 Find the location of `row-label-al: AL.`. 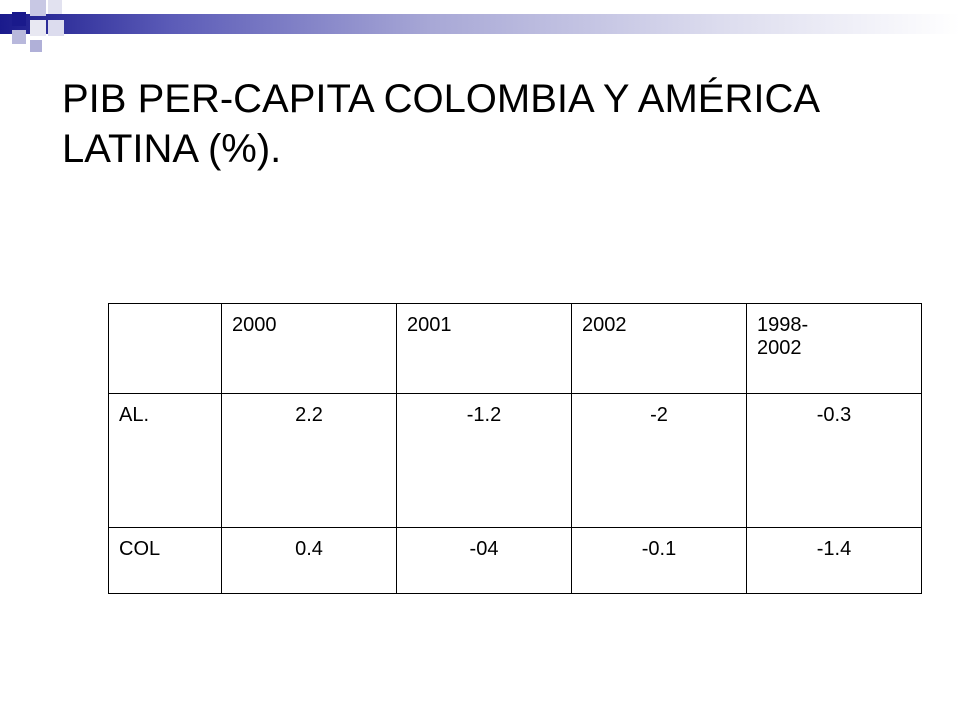

row-label-al: AL. is located at coordinates (165, 460).